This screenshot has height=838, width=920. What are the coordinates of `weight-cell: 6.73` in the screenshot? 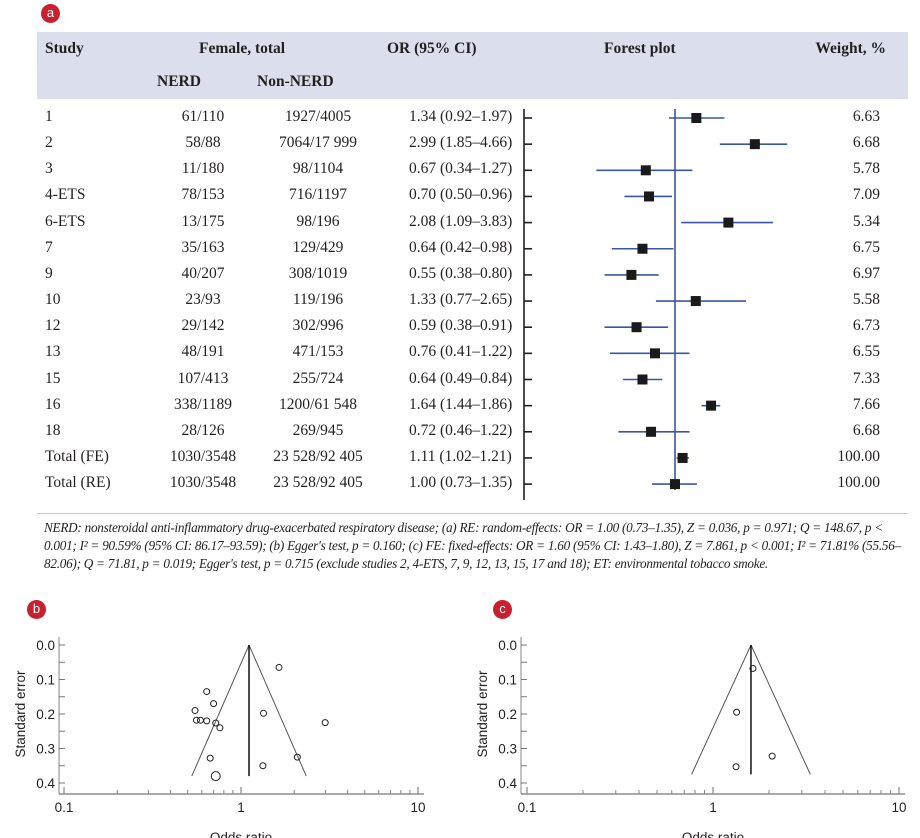 It's located at (866, 326).